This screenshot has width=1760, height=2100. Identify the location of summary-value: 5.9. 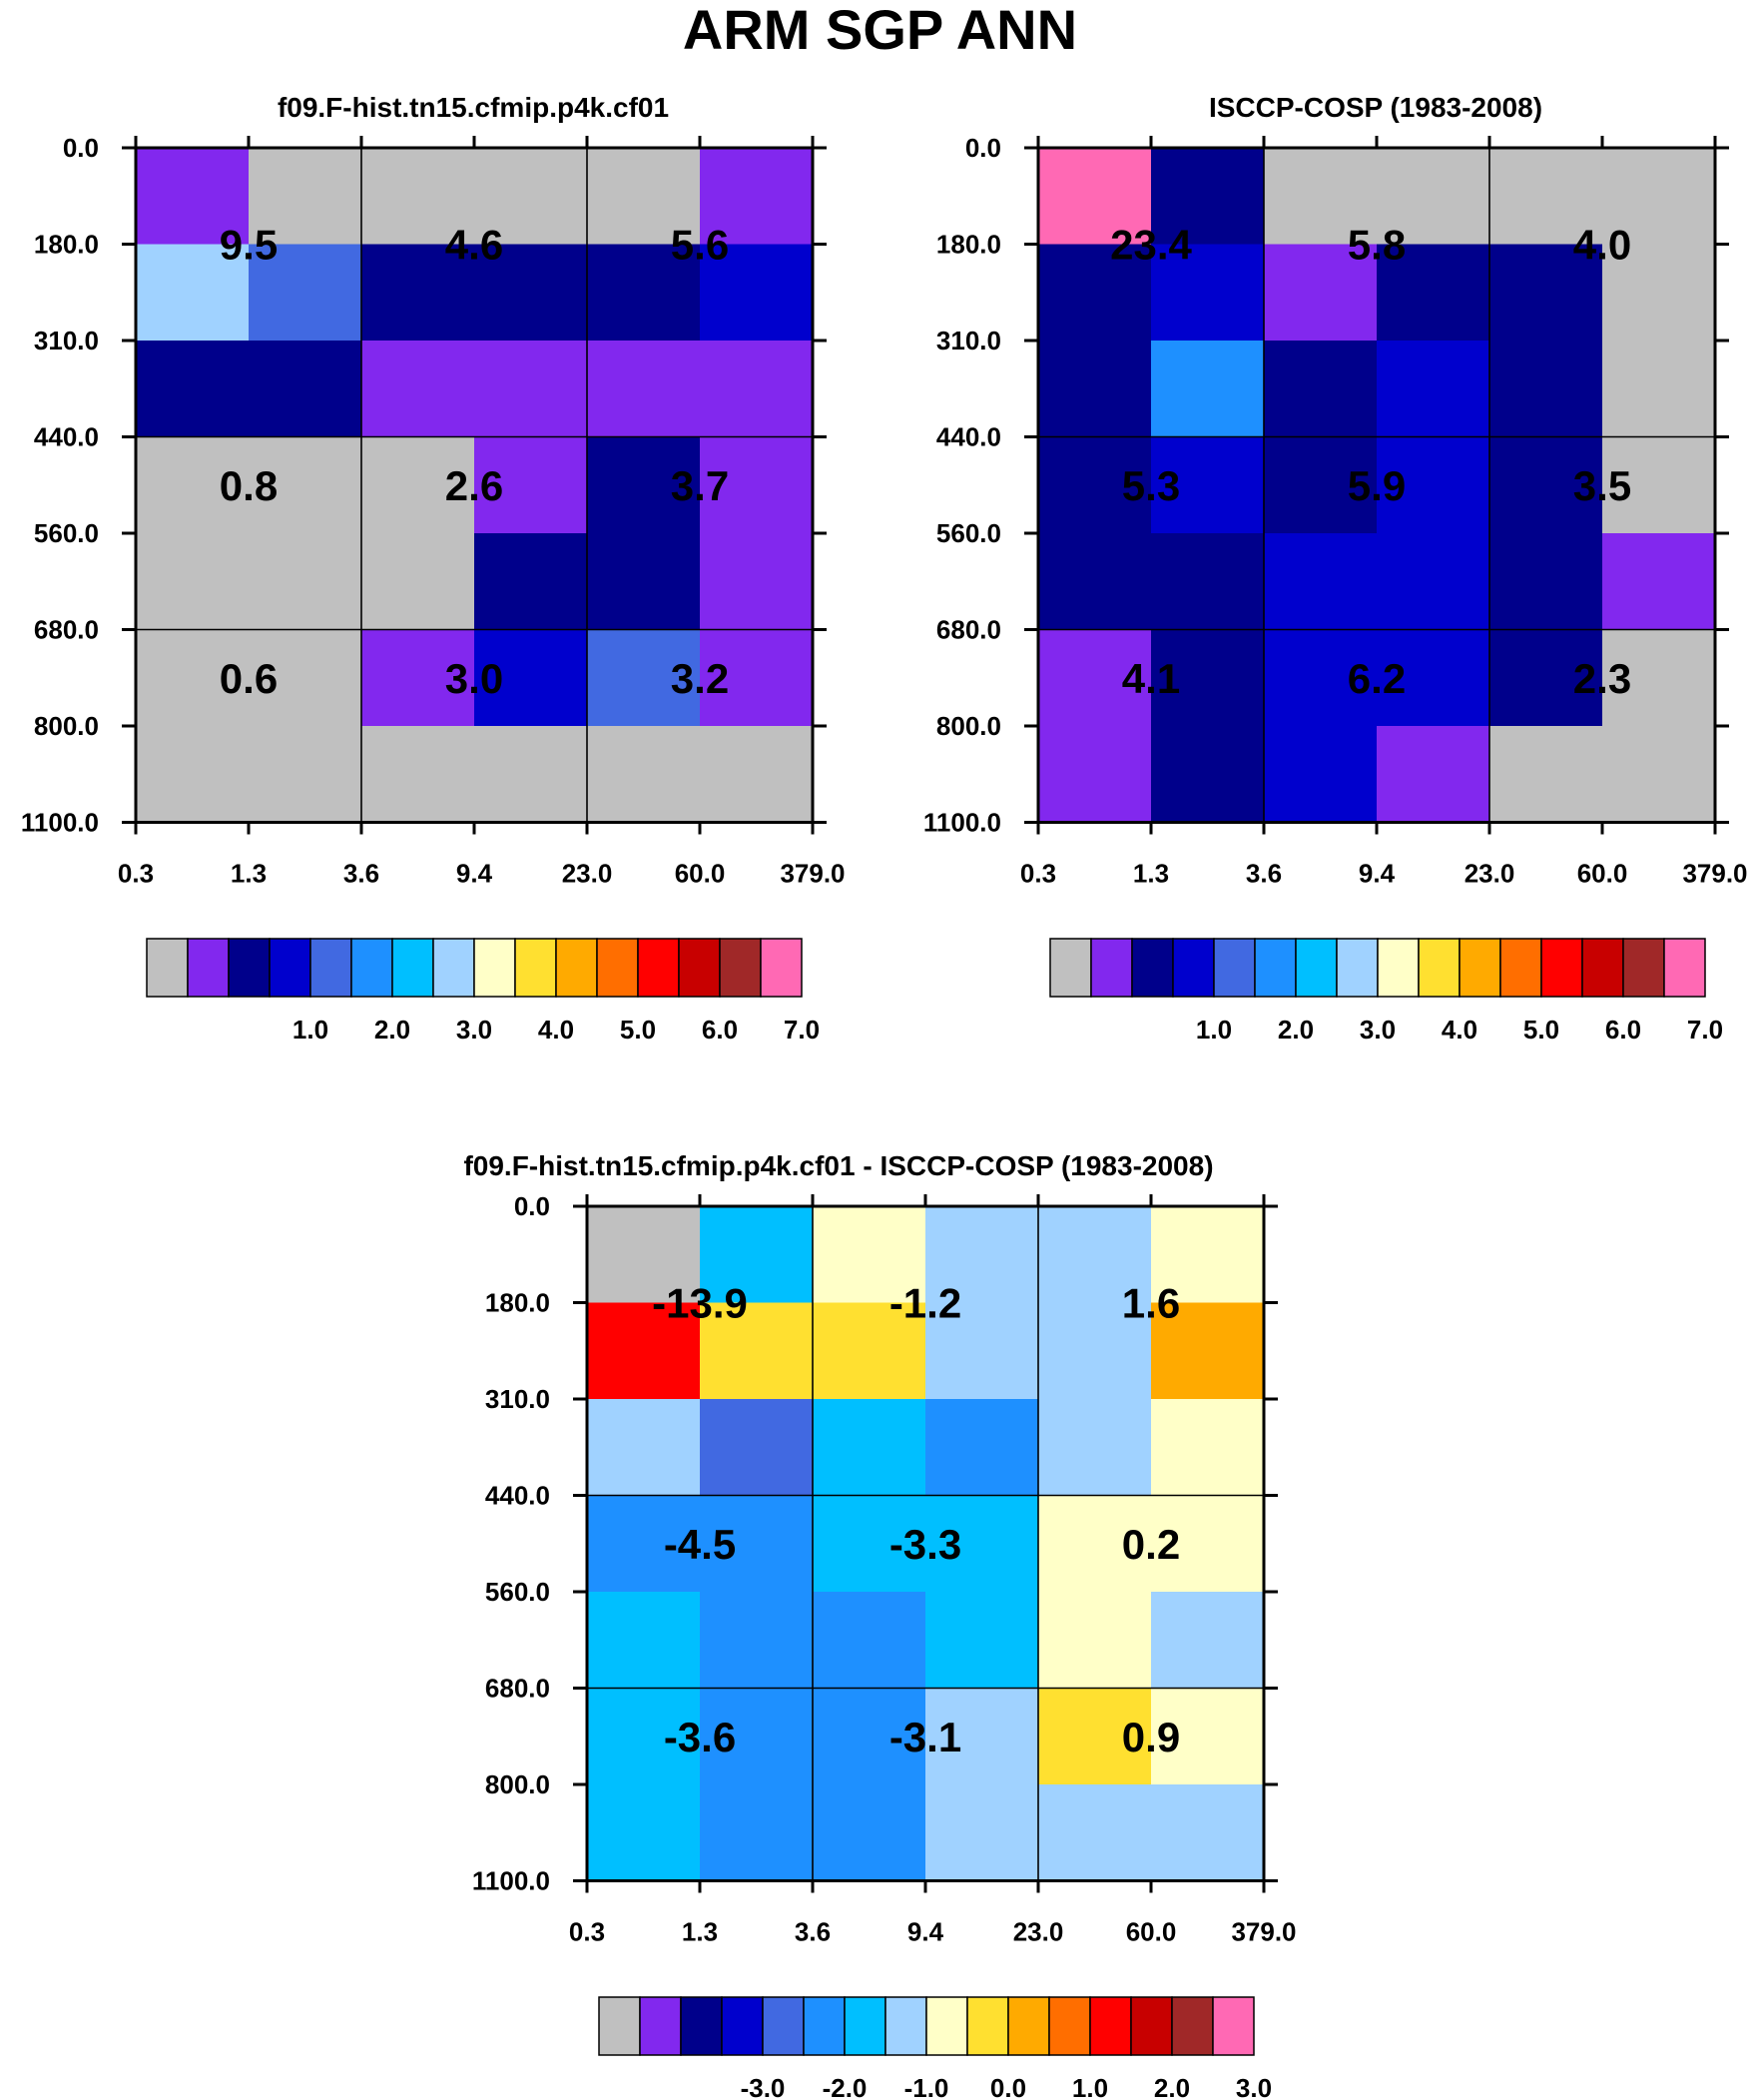
(1377, 485).